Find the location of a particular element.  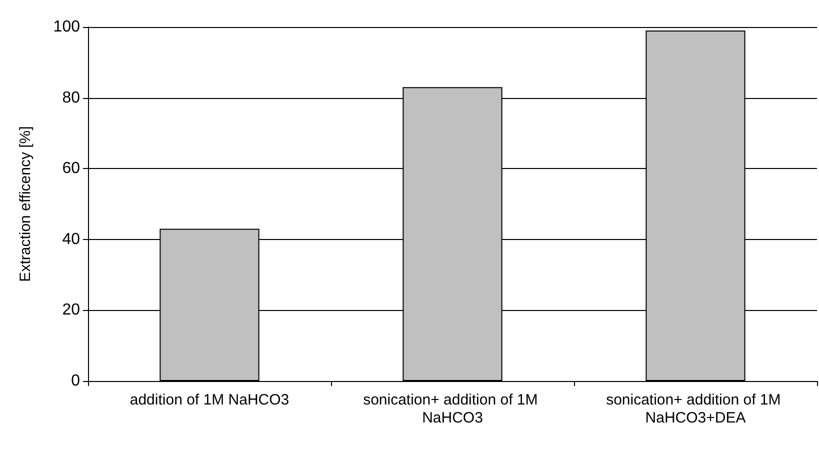

y-tick-label: 40 is located at coordinates (71, 239).